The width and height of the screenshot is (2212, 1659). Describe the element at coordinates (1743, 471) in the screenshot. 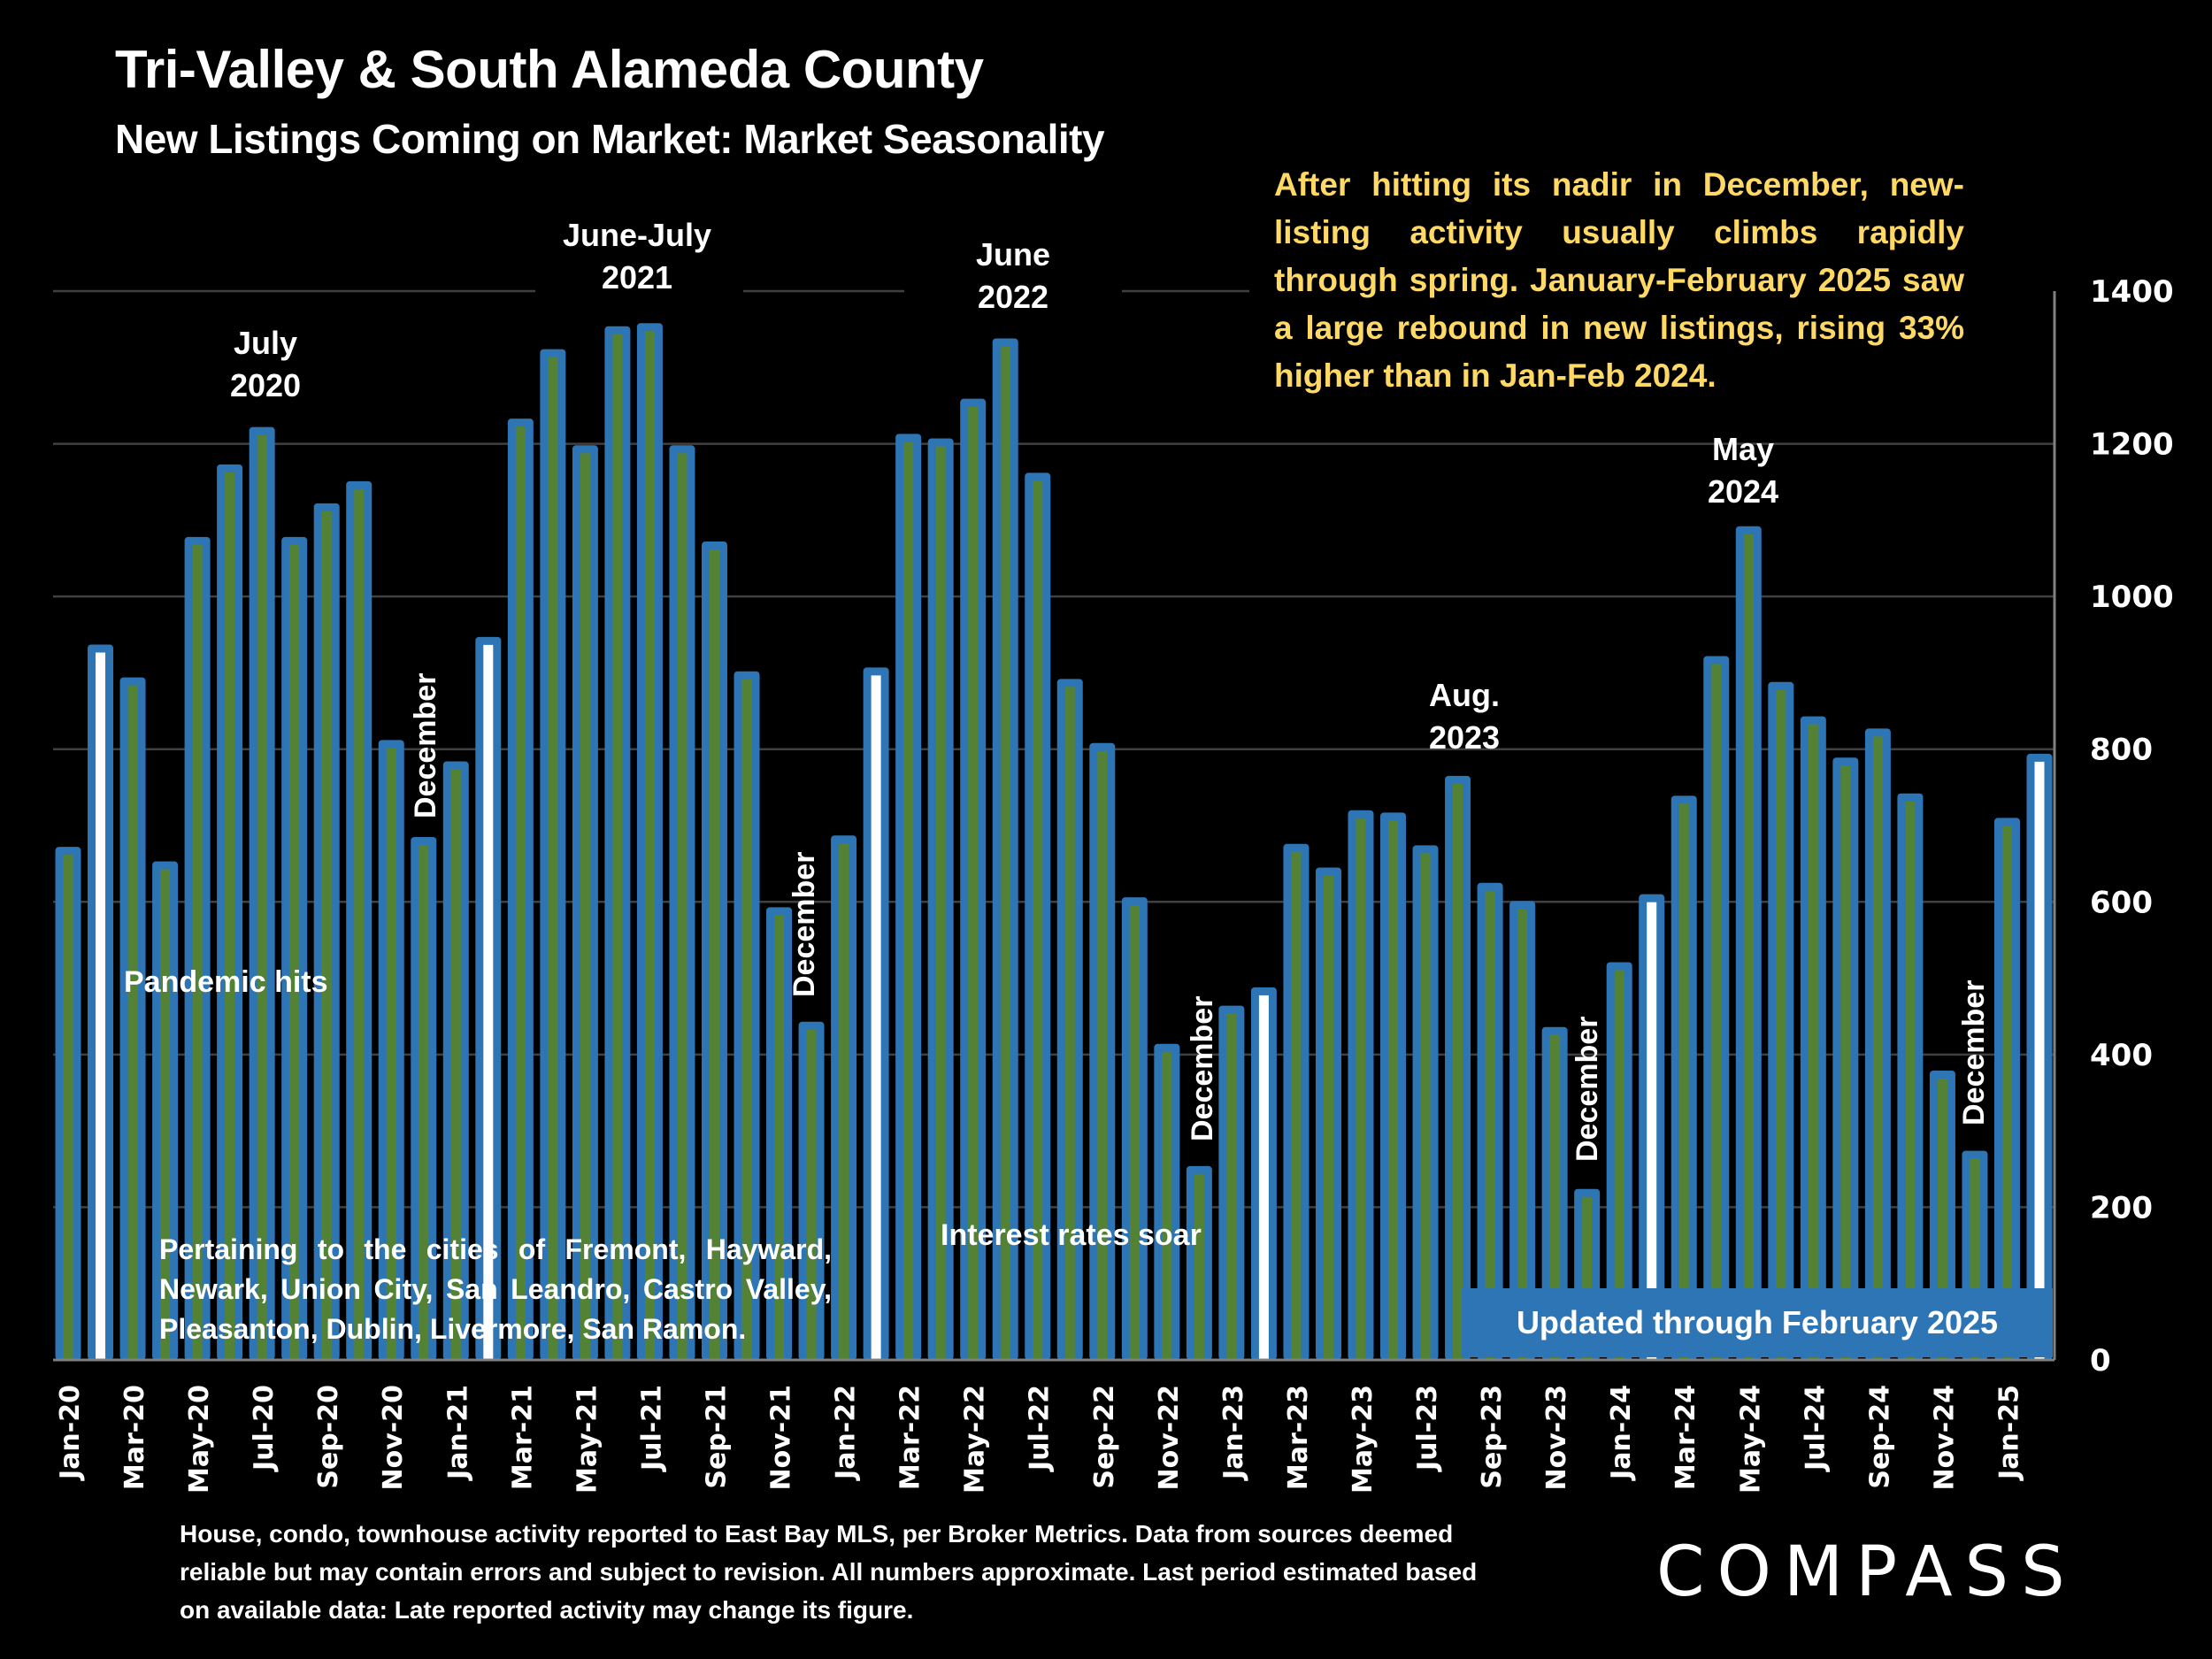

I see `annotation-may-2024: May 2024` at that location.